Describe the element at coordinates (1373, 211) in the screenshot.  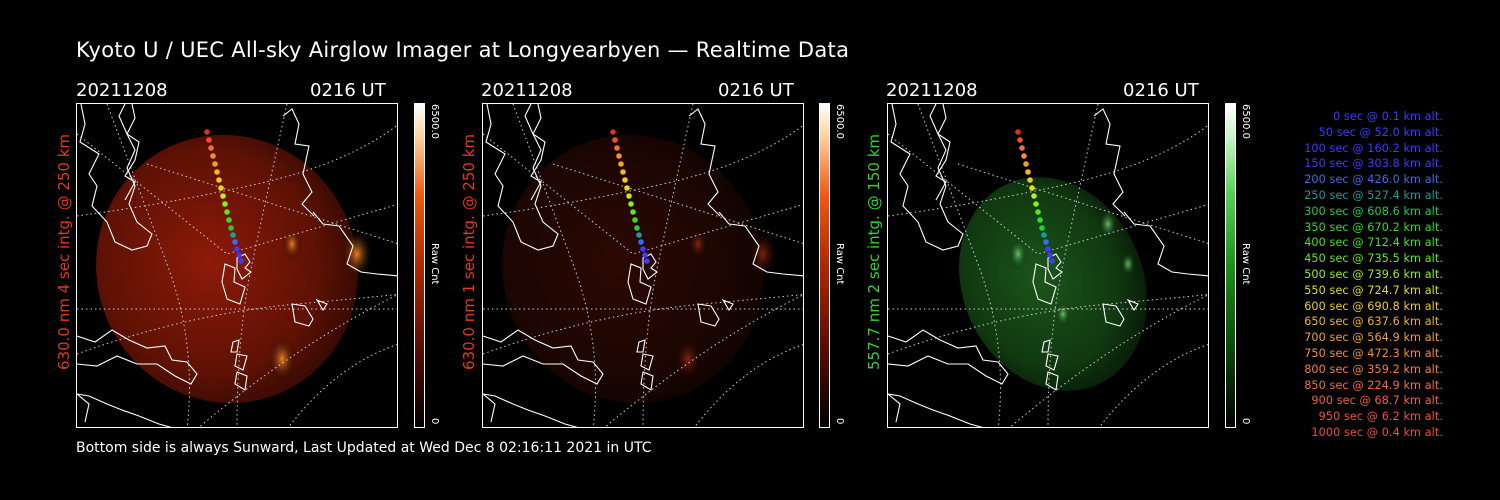
I see `legend-row: 300 sec @ 608.6 km alt.` at that location.